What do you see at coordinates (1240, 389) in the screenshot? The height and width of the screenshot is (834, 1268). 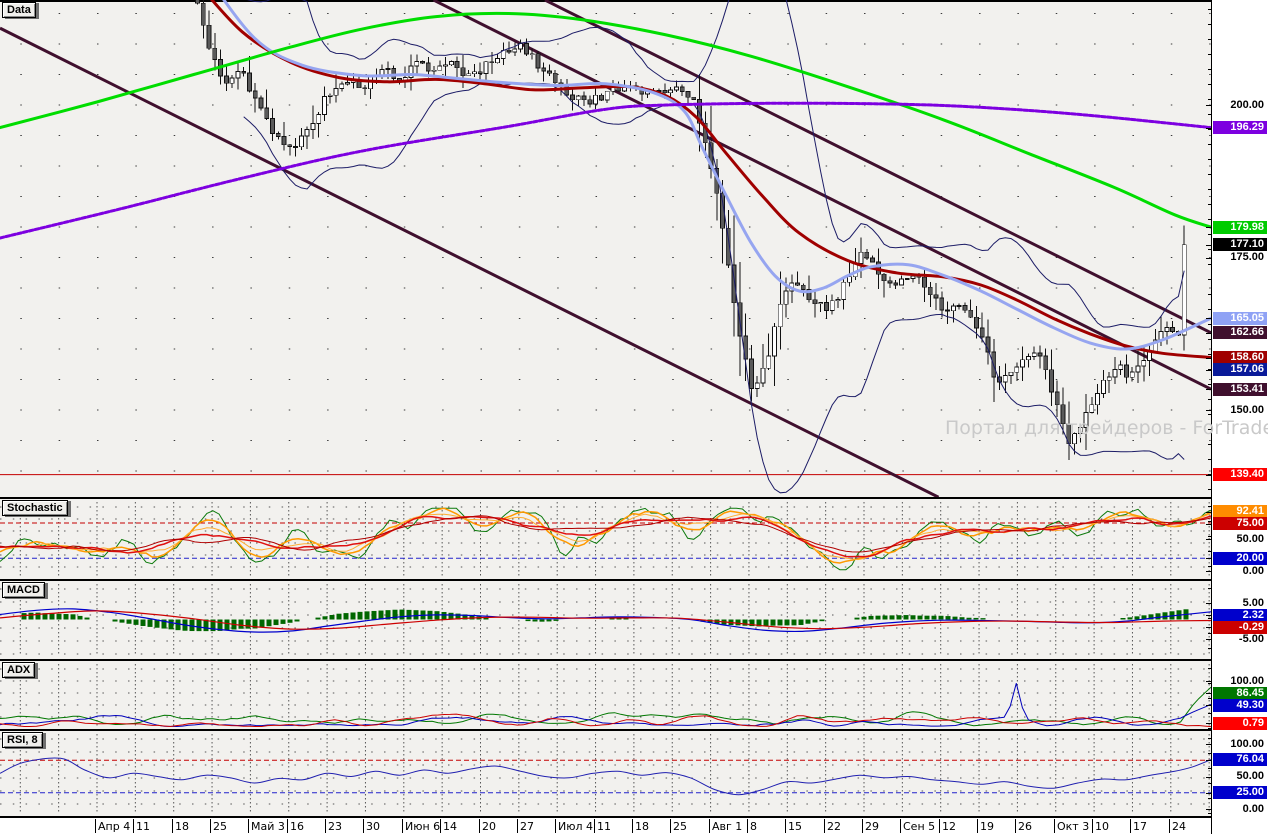 I see `price-axis-label: 153.41` at bounding box center [1240, 389].